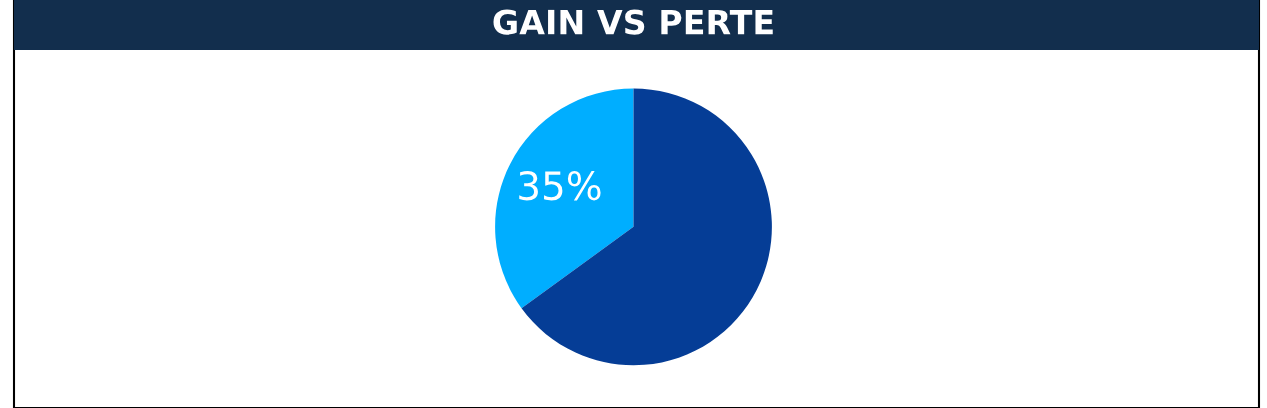 The width and height of the screenshot is (1267, 408). Describe the element at coordinates (633, 22) in the screenshot. I see `chart-title: GAIN VS PERTE` at that location.